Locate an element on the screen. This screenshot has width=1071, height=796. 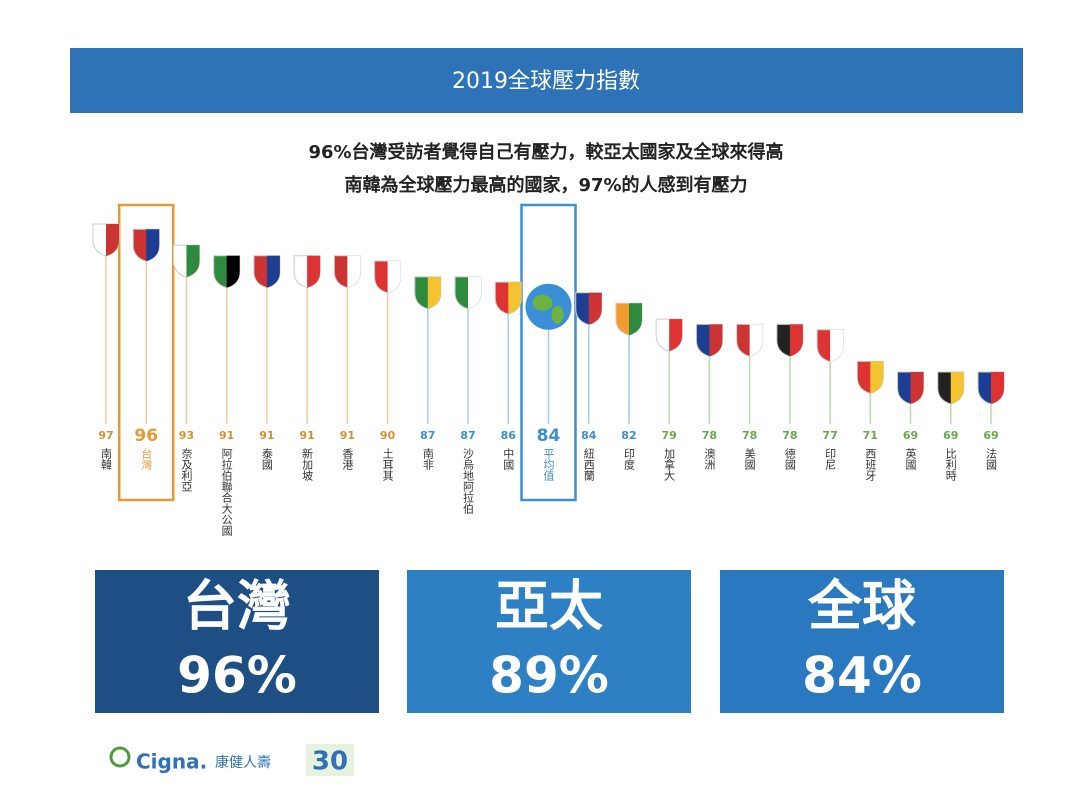
value-label: 77 is located at coordinates (829, 435).